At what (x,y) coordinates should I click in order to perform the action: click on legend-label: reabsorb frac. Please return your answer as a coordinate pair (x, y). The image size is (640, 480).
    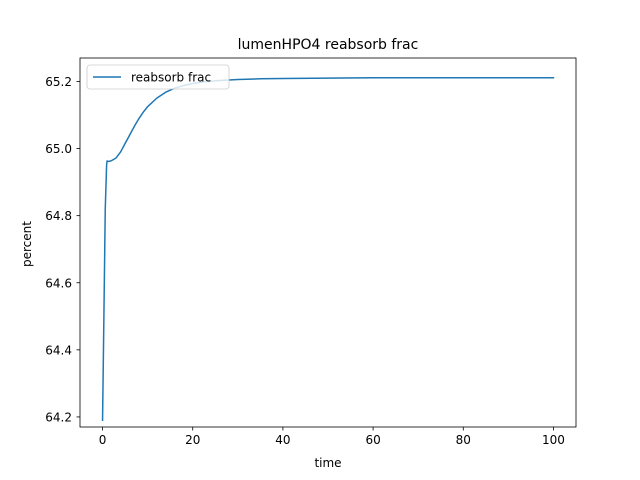
    Looking at the image, I should click on (171, 78).